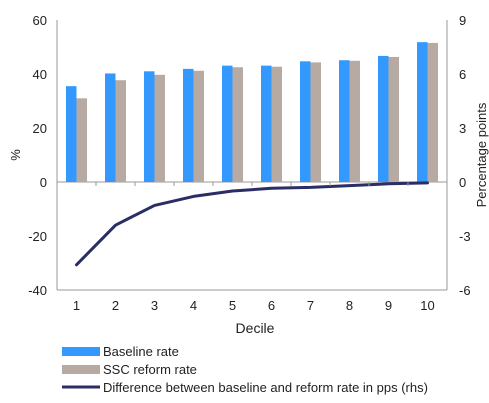 This screenshot has width=489, height=403. Describe the element at coordinates (462, 20) in the screenshot. I see `y-right-tick-label: 9` at that location.